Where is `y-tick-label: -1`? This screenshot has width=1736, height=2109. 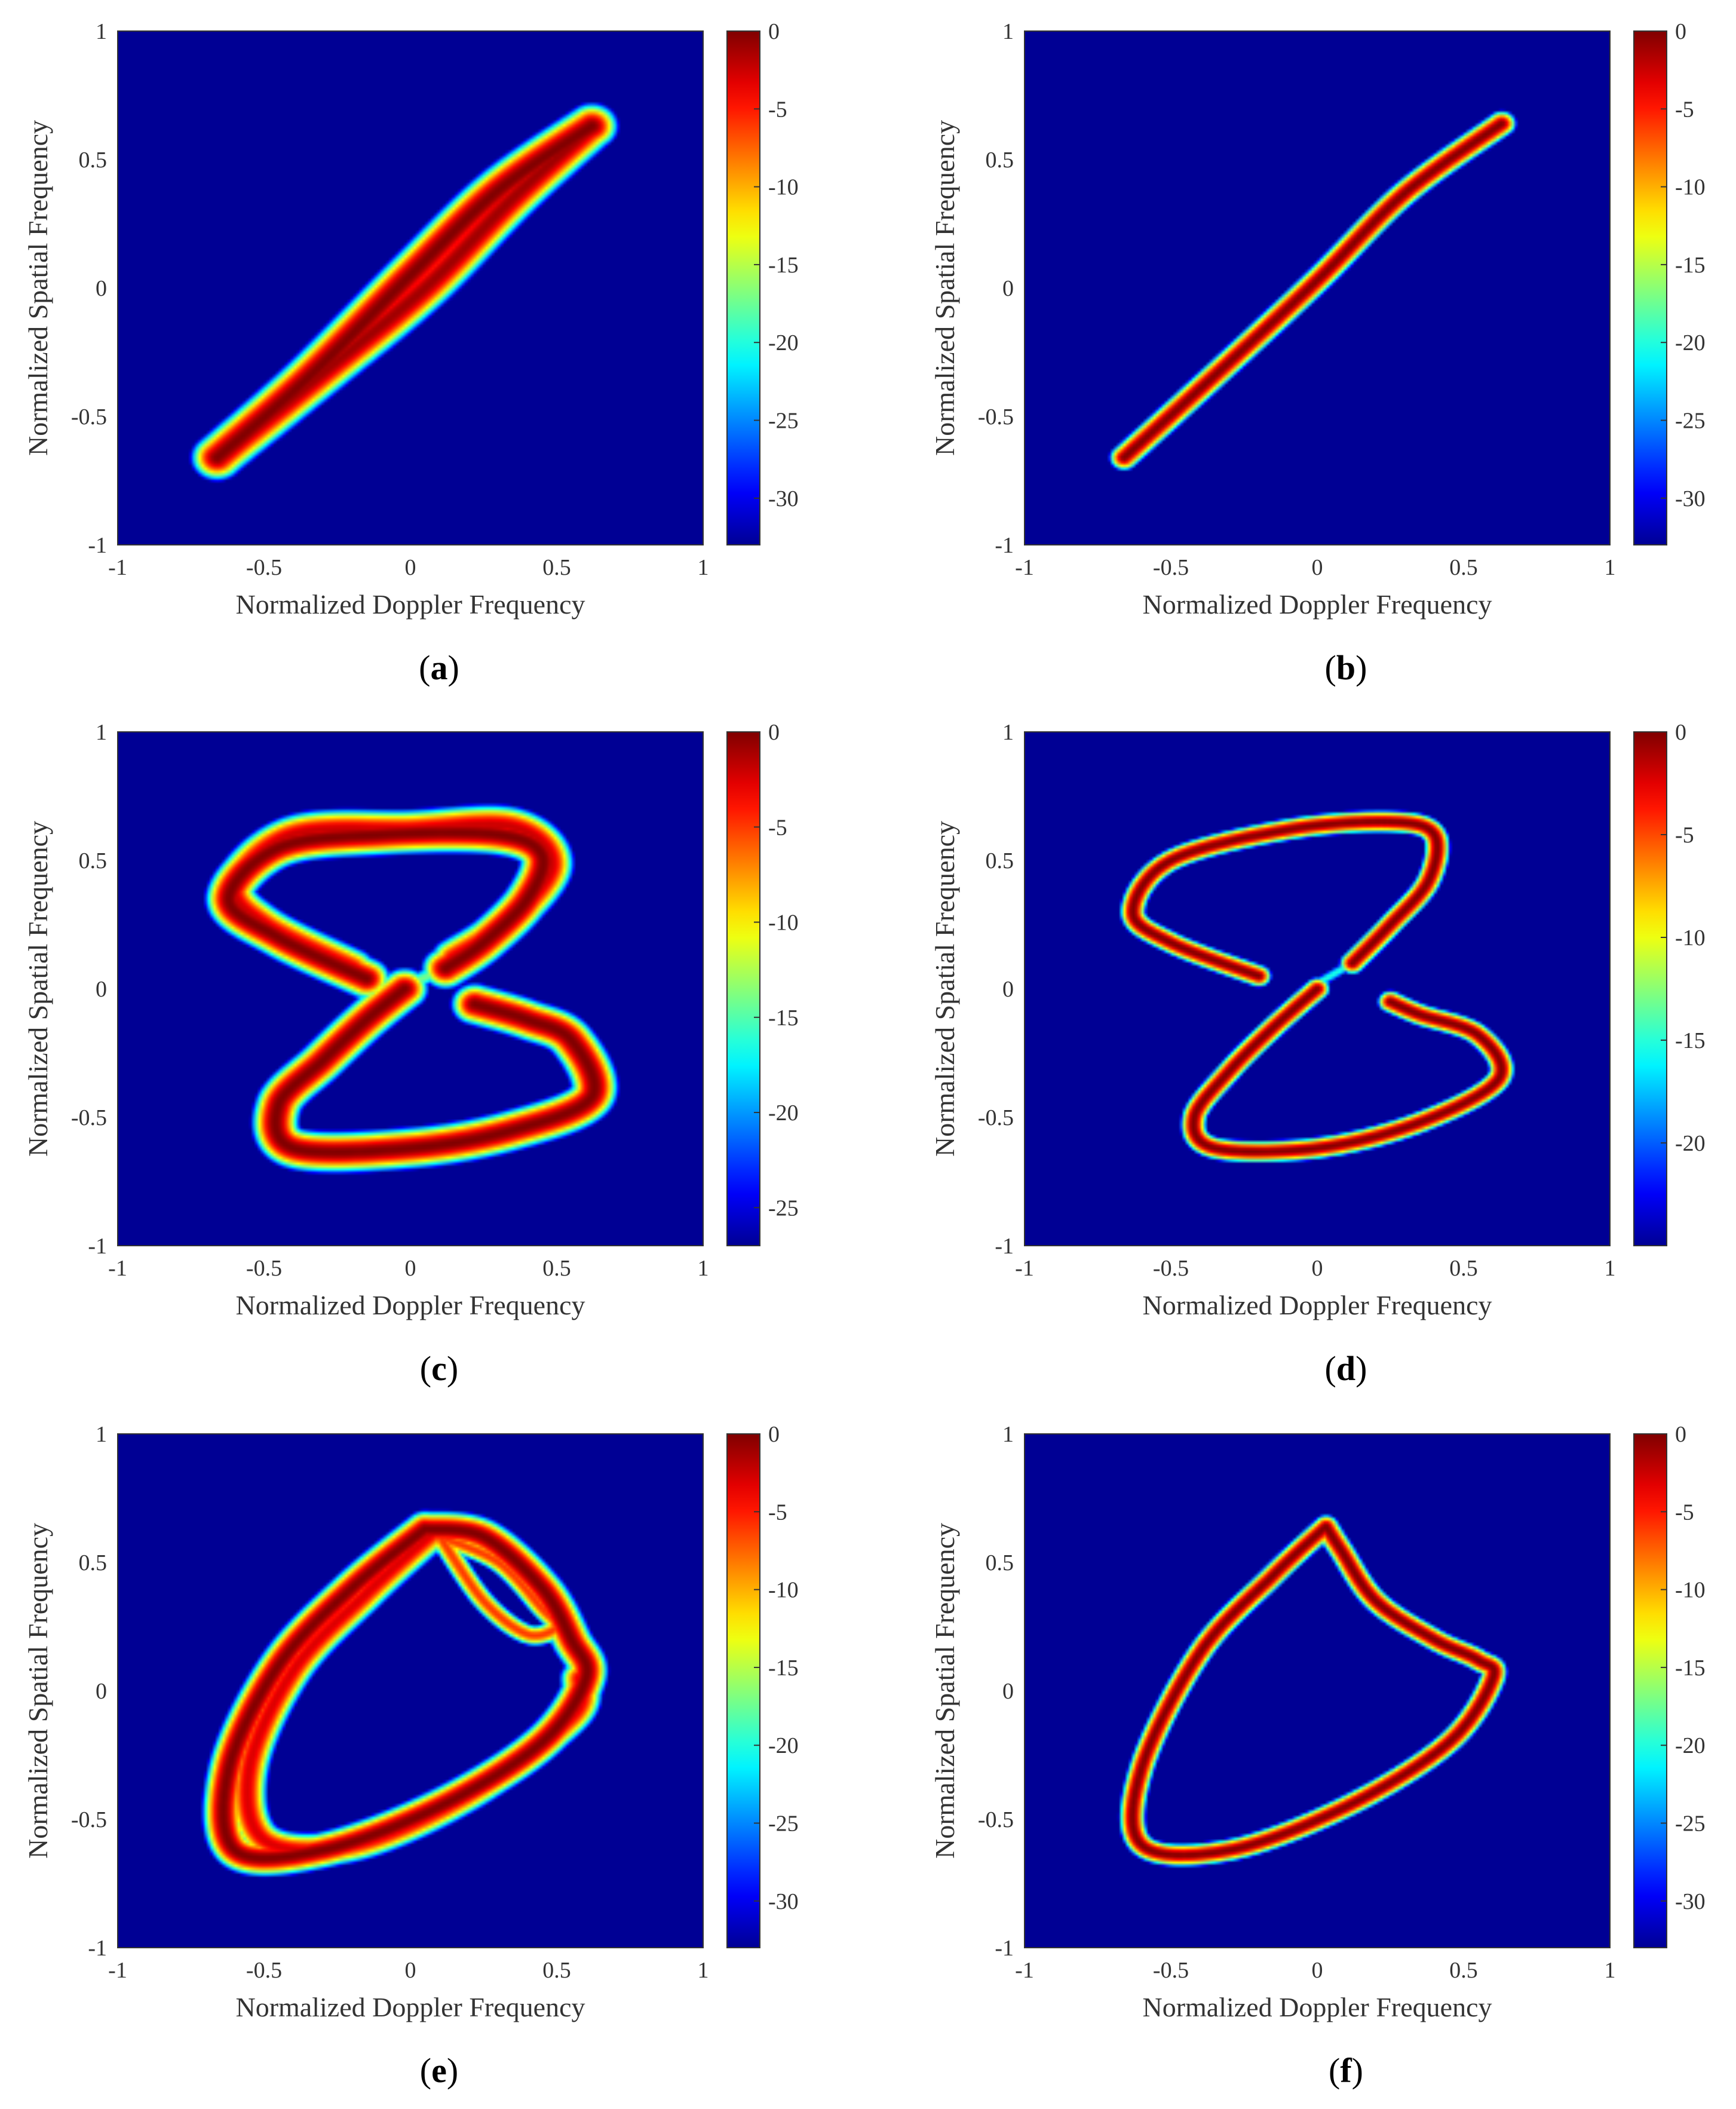
y-tick-label: -1 is located at coordinates (1004, 1948).